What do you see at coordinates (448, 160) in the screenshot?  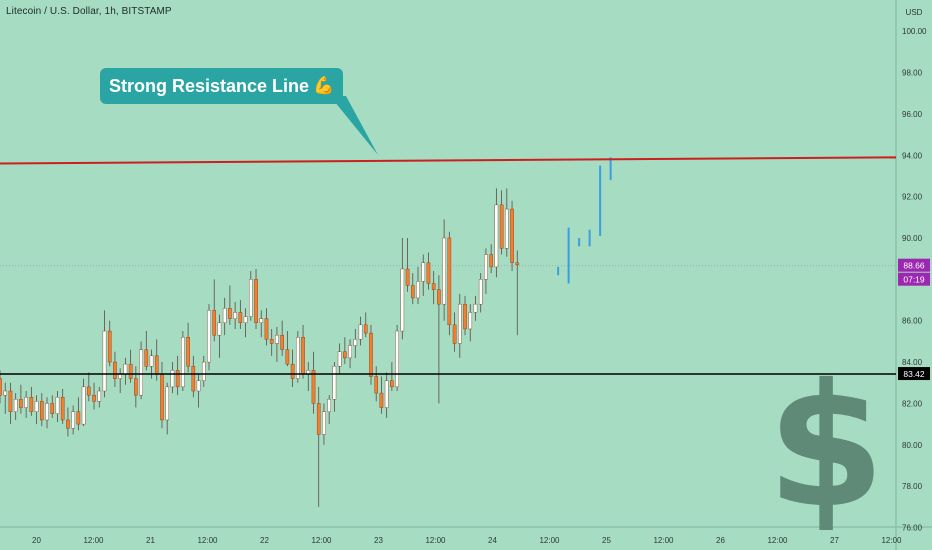 I see `resistance-line` at bounding box center [448, 160].